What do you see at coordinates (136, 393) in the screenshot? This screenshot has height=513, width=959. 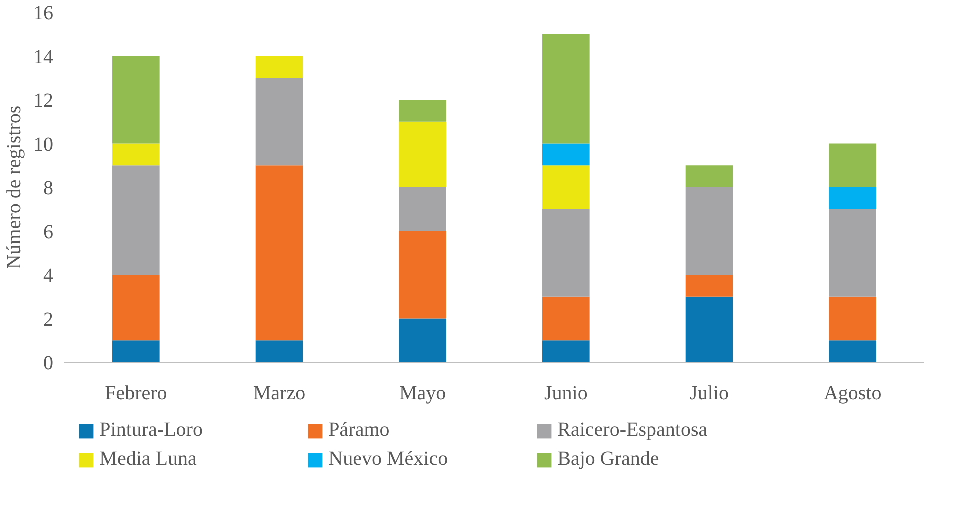 I see `x-tick-label: Febrero` at bounding box center [136, 393].